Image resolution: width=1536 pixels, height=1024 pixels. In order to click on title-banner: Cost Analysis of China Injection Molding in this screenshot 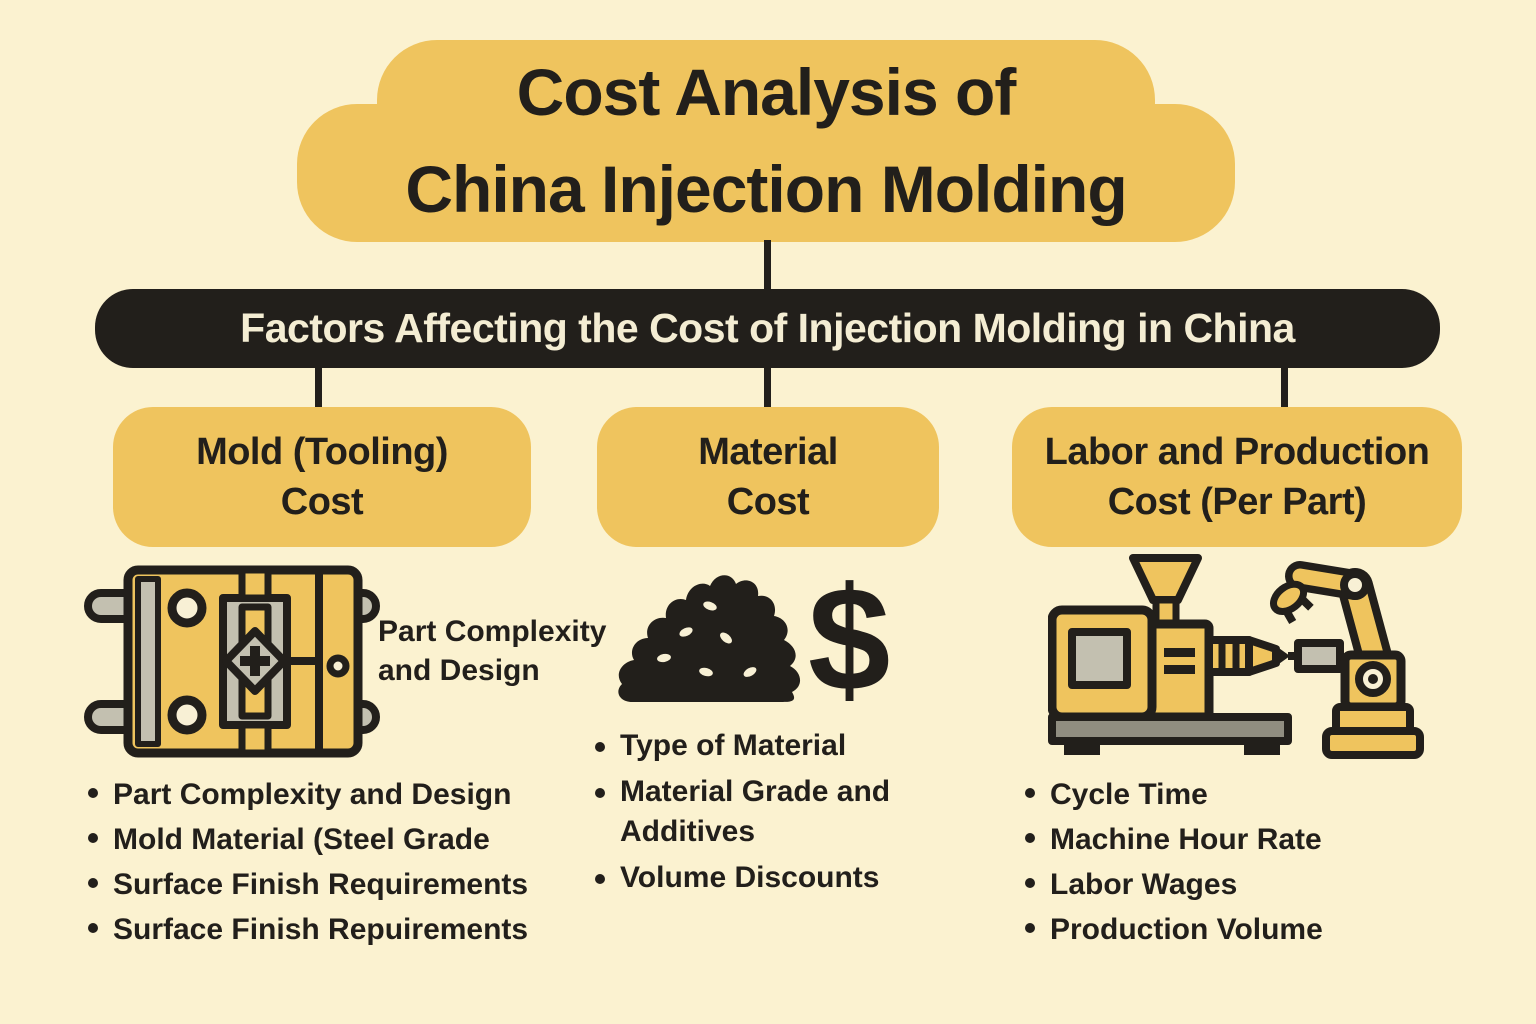, I will do `click(766, 141)`.